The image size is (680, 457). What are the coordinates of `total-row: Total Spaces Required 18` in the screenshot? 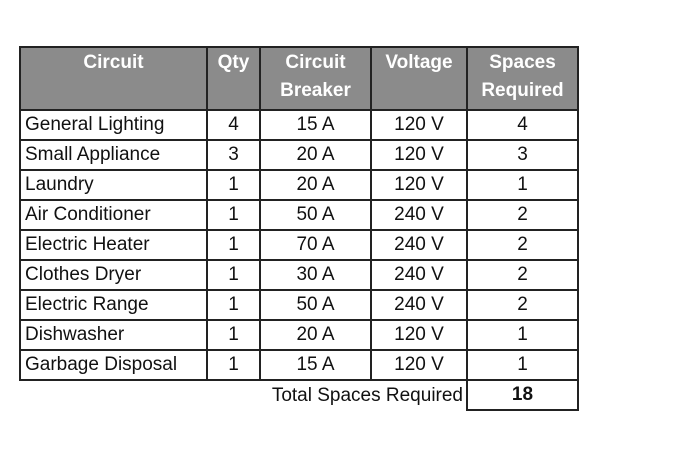 It's located at (299, 395).